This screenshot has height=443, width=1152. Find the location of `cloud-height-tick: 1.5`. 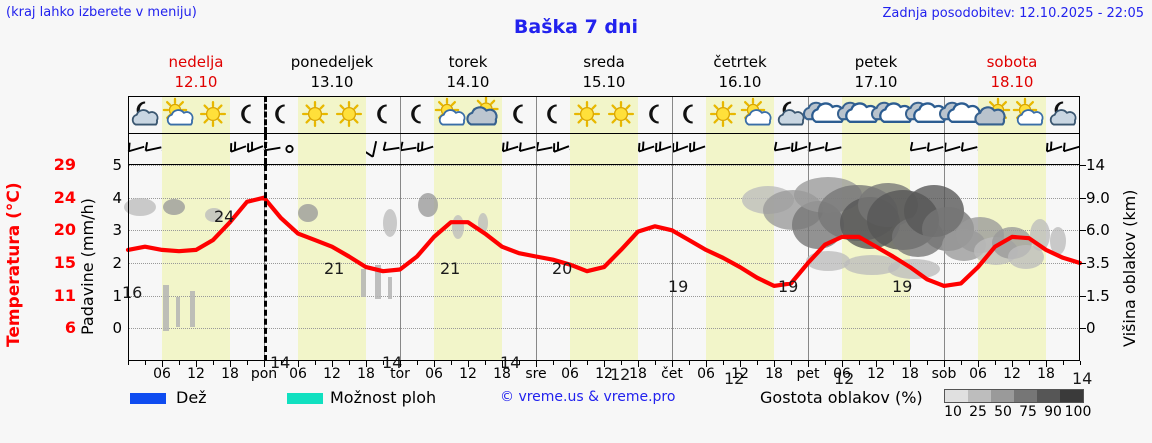

cloud-height-tick: 1.5 is located at coordinates (1098, 295).